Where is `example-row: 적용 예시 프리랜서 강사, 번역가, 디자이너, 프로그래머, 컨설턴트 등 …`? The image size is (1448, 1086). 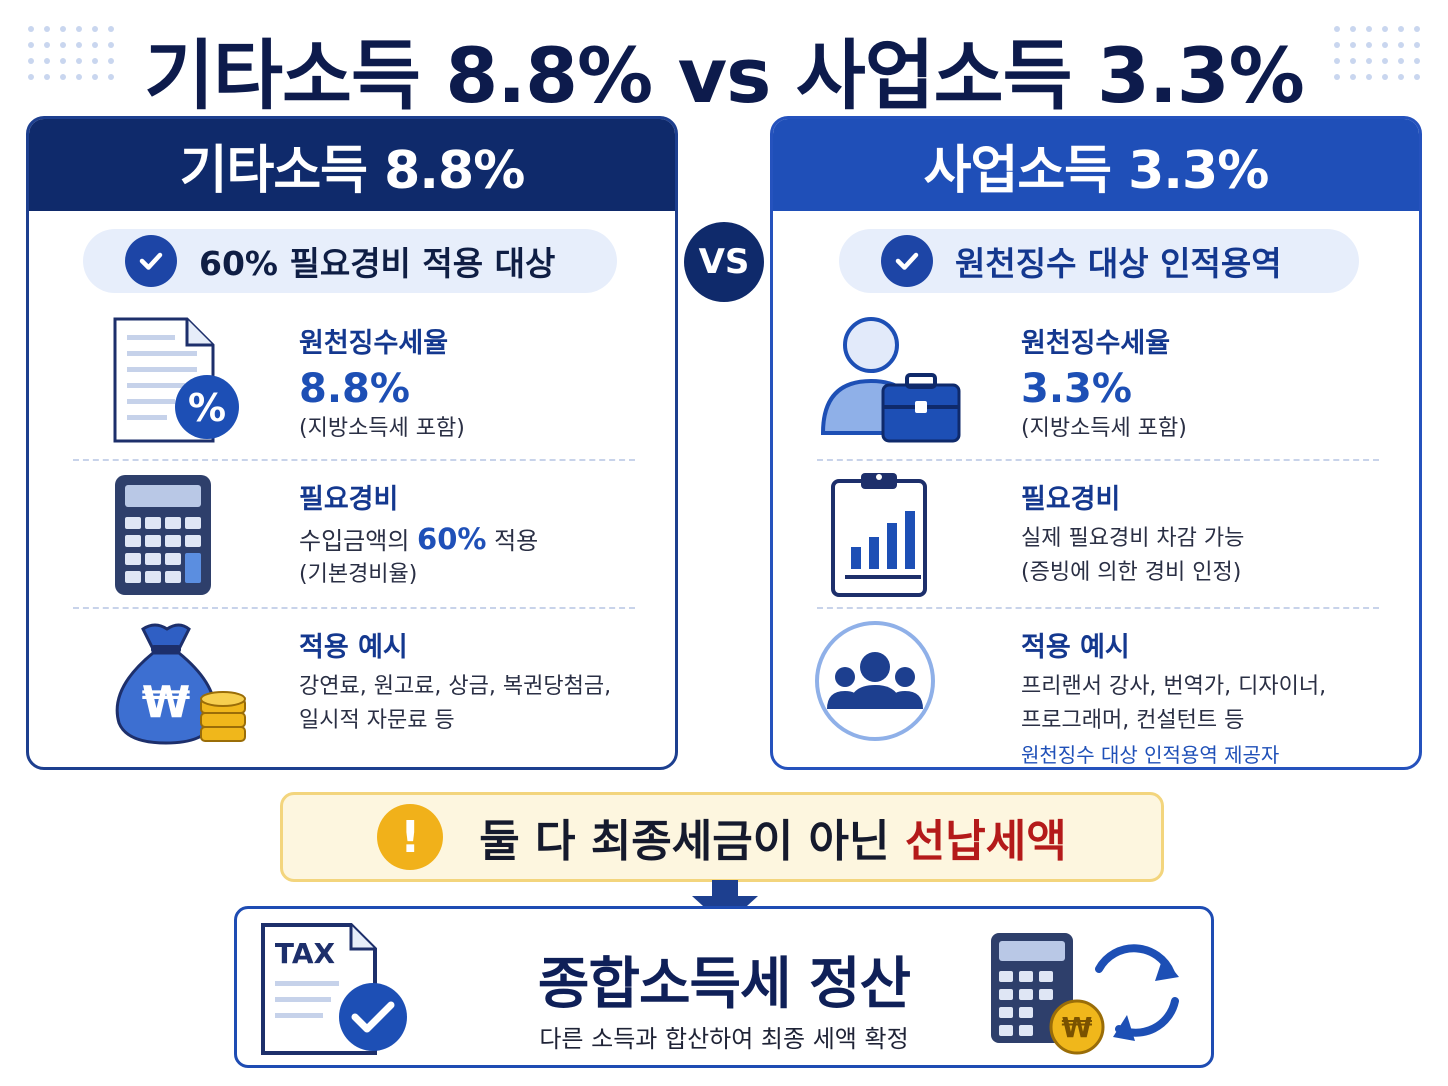 example-row: 적용 예시 프리랜서 강사, 번역가, 디자이너, 프로그래머, 컨설턴트 등 … is located at coordinates (1097, 693).